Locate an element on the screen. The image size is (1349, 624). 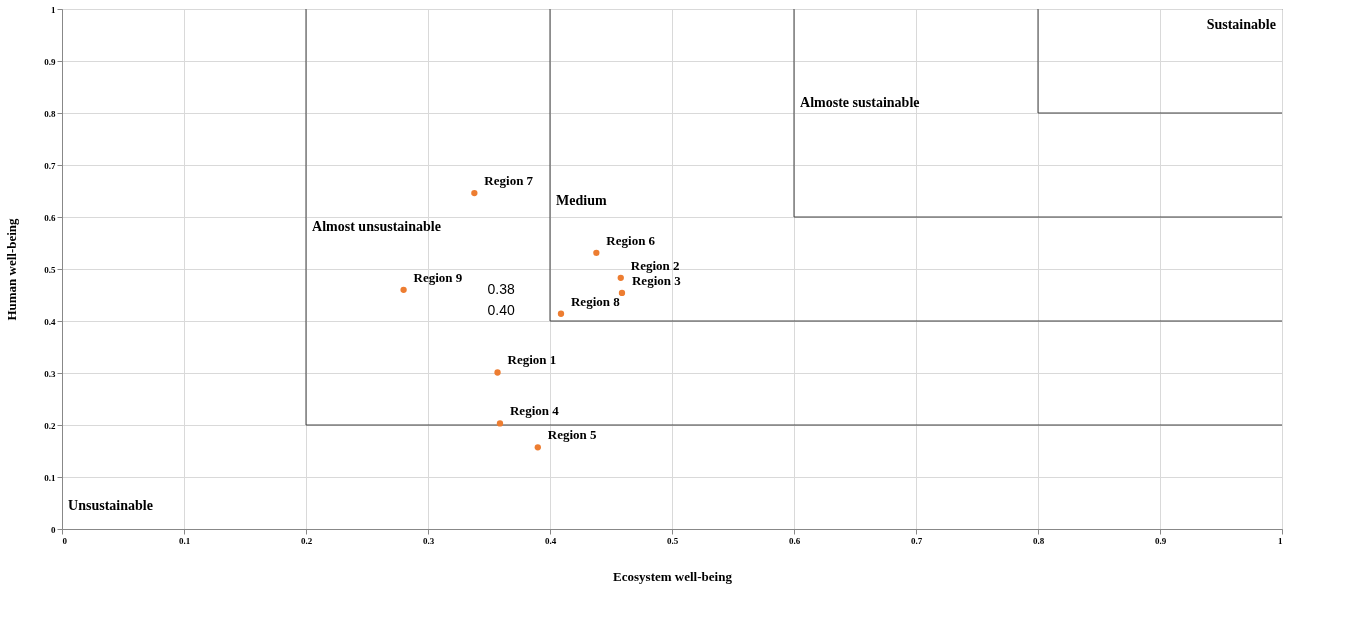
x-tick-label: 0.5 is located at coordinates (672, 540).